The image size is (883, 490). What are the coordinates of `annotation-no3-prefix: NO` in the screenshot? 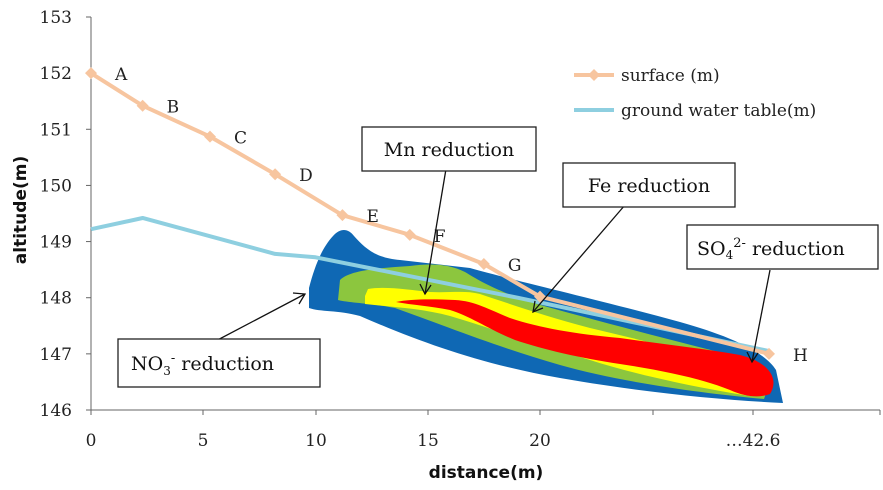 It's located at (147, 364).